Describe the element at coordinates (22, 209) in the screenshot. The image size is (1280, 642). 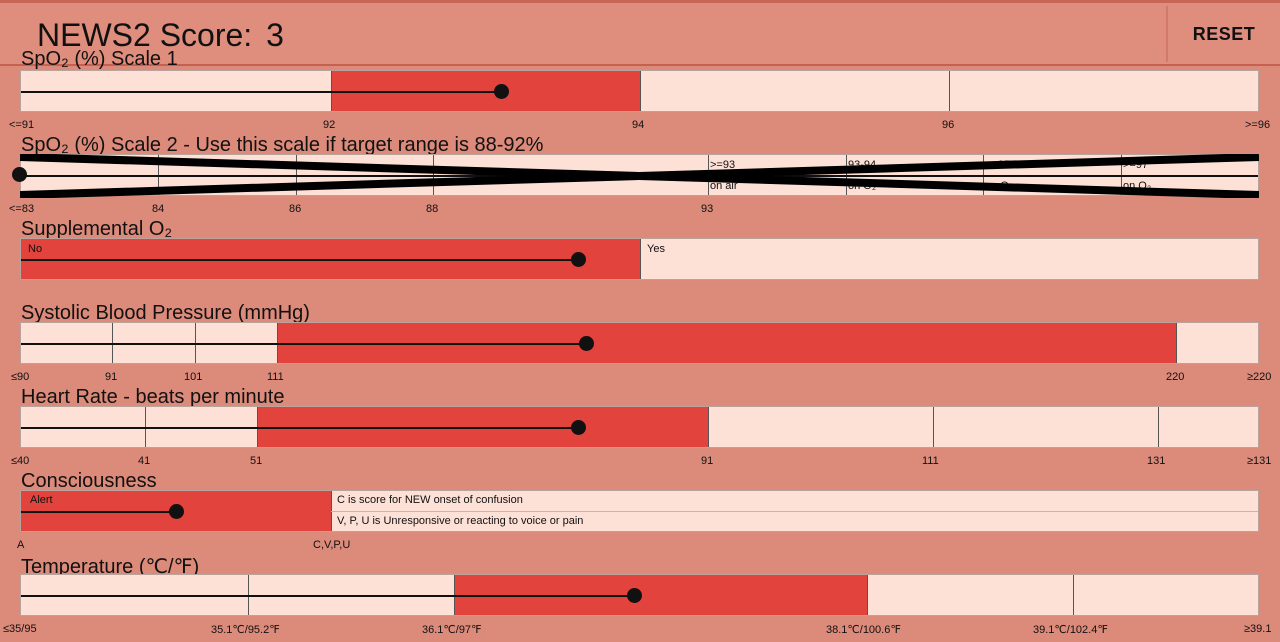
I see `spo2-scale2-tick: <=83` at that location.